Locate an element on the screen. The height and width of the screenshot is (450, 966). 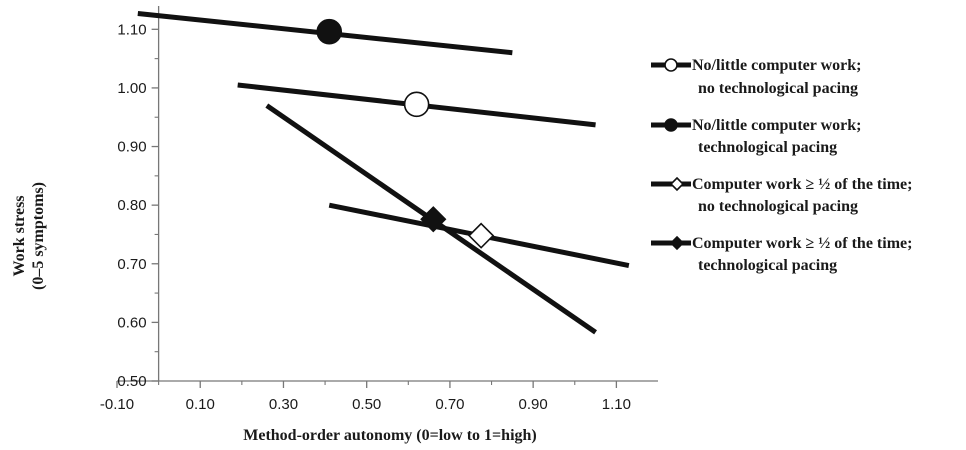
x-tick-label: 0.90 is located at coordinates (533, 404).